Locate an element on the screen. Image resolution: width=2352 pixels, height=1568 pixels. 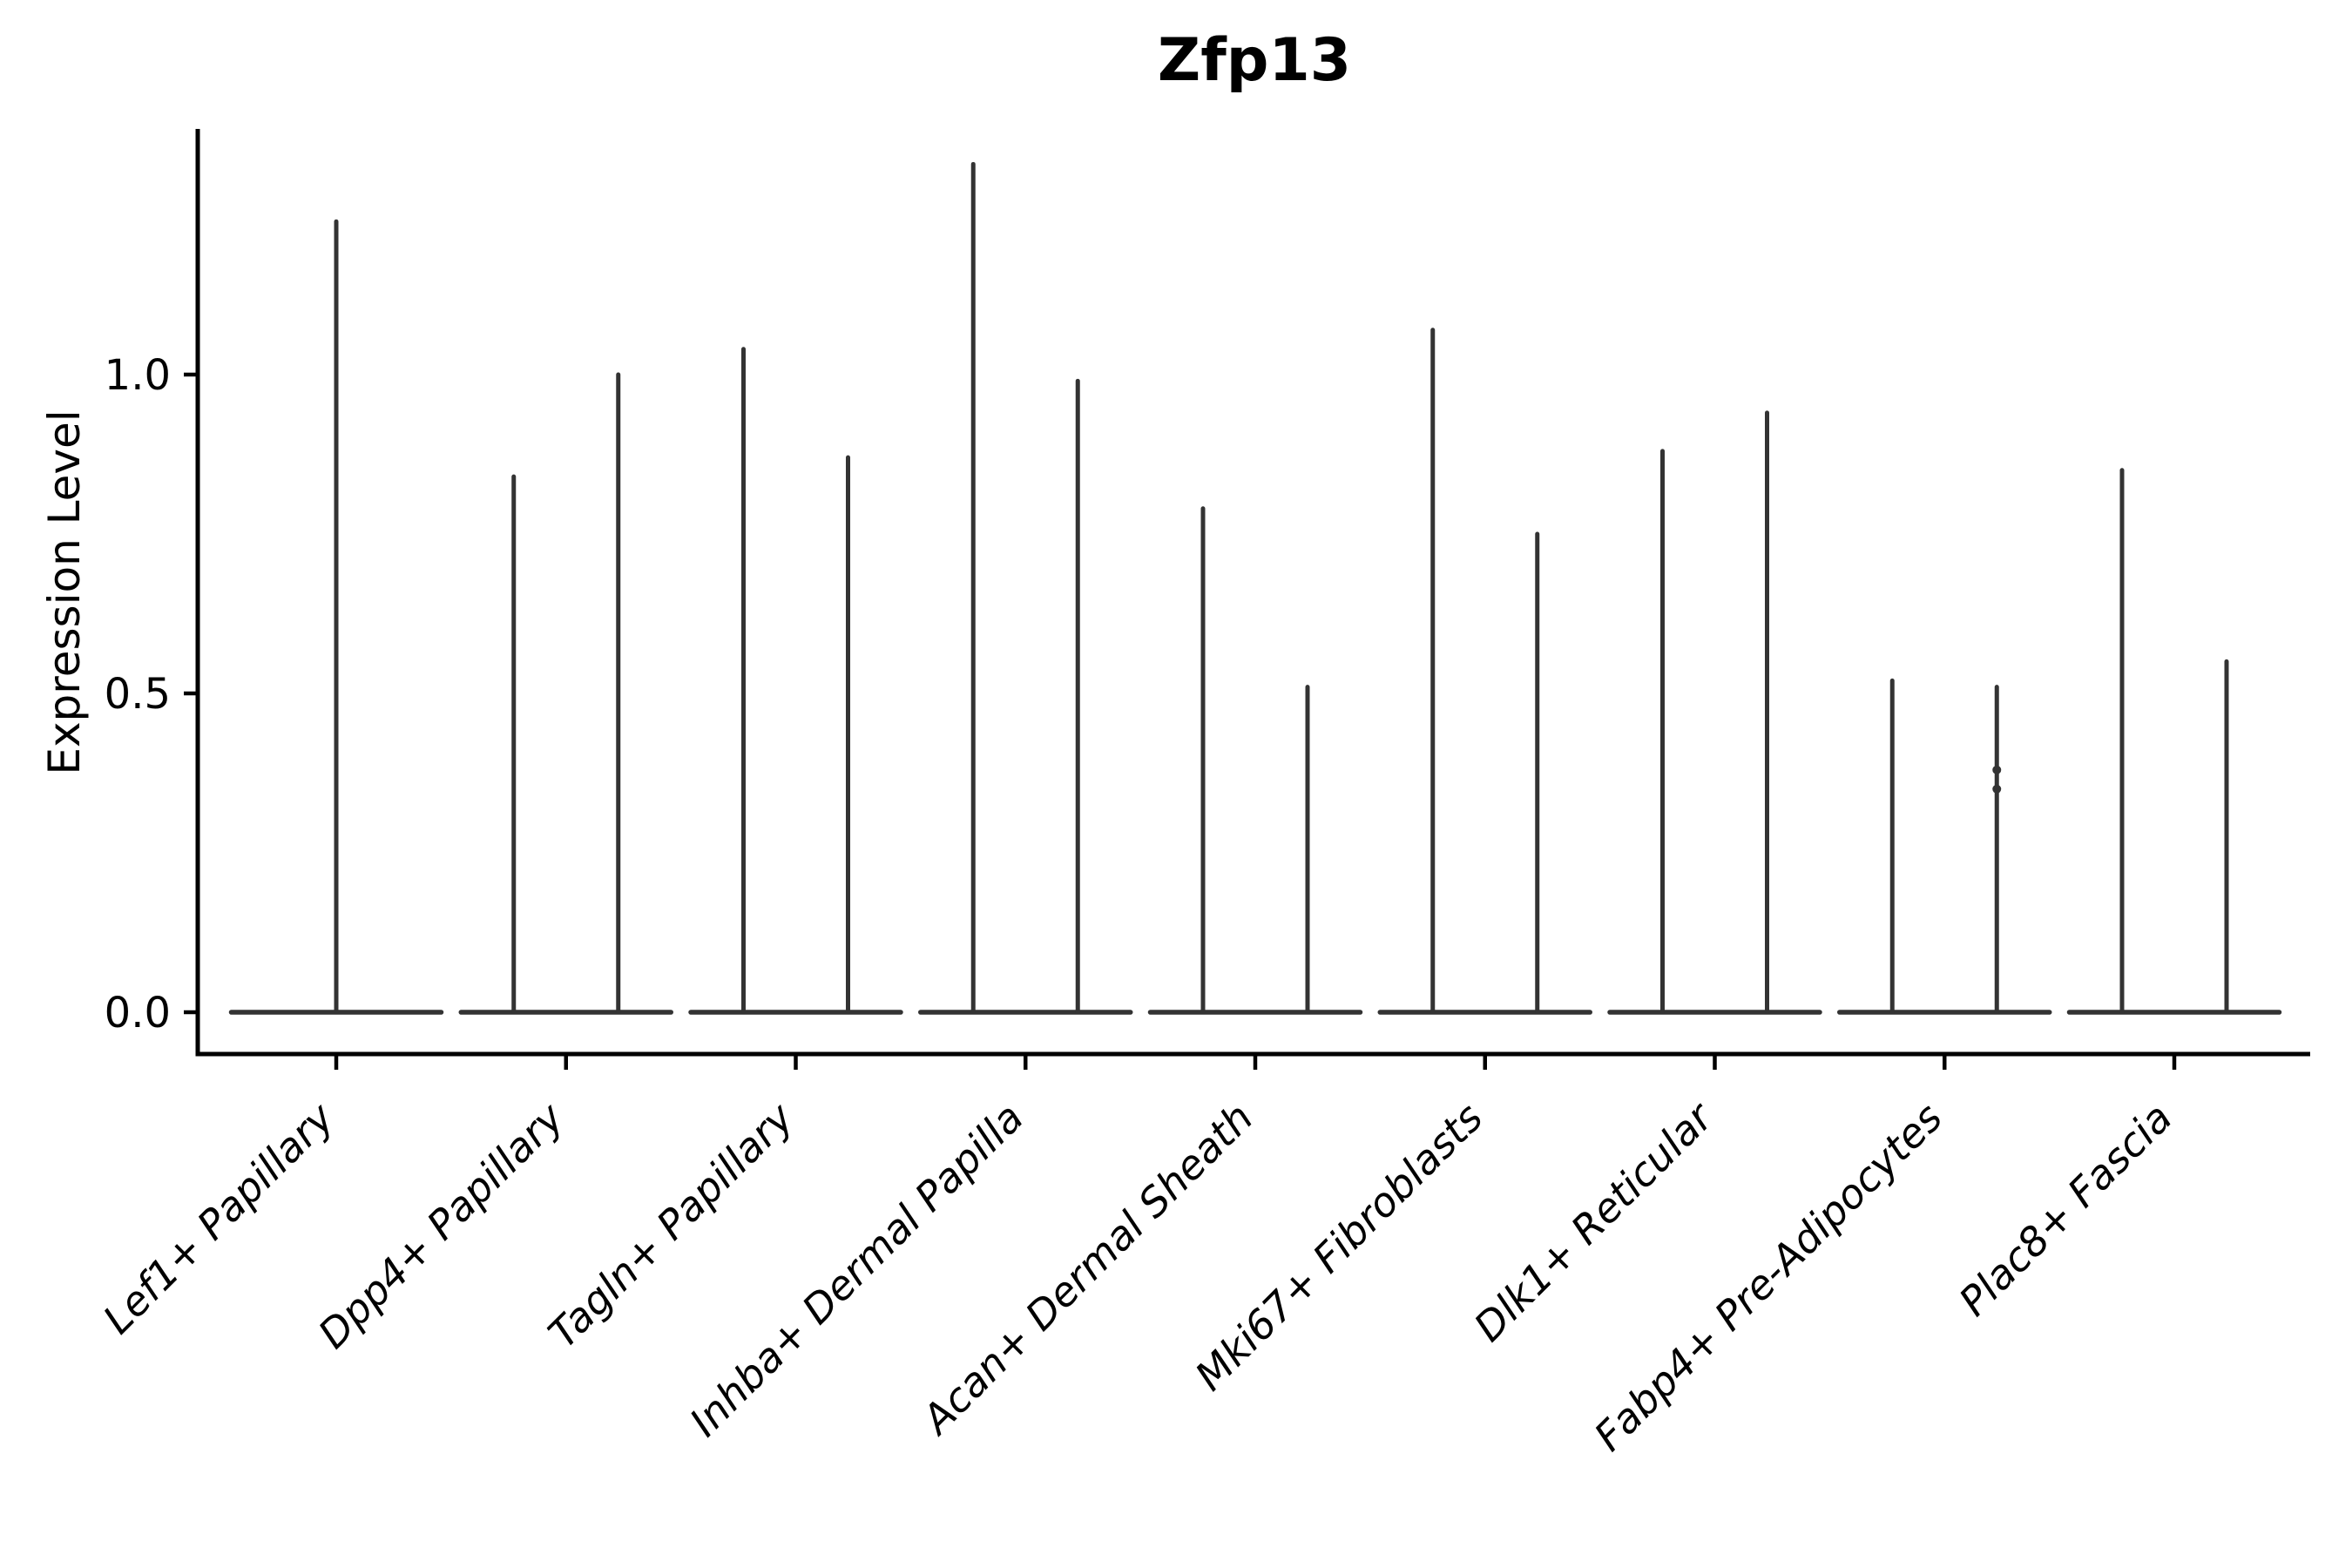
x-tick-label: Lef1+ Papillary is located at coordinates (218, 1217).